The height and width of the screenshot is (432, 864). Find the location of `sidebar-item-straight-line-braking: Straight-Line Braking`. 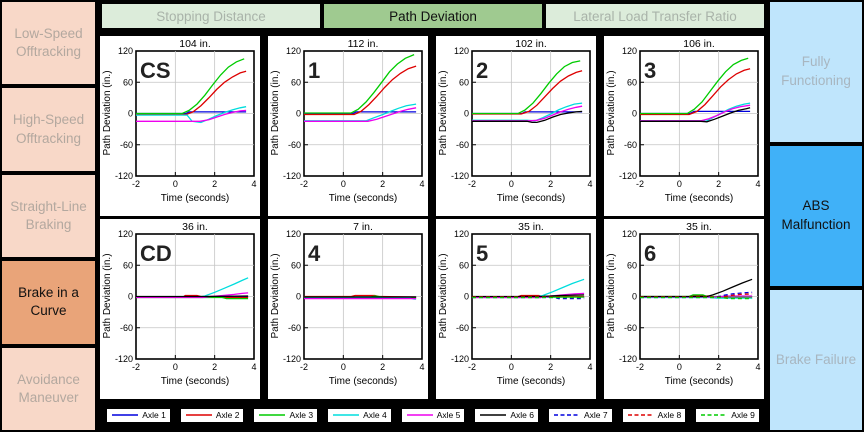

sidebar-item-straight-line-braking: Straight-Line Braking is located at coordinates (48, 216).